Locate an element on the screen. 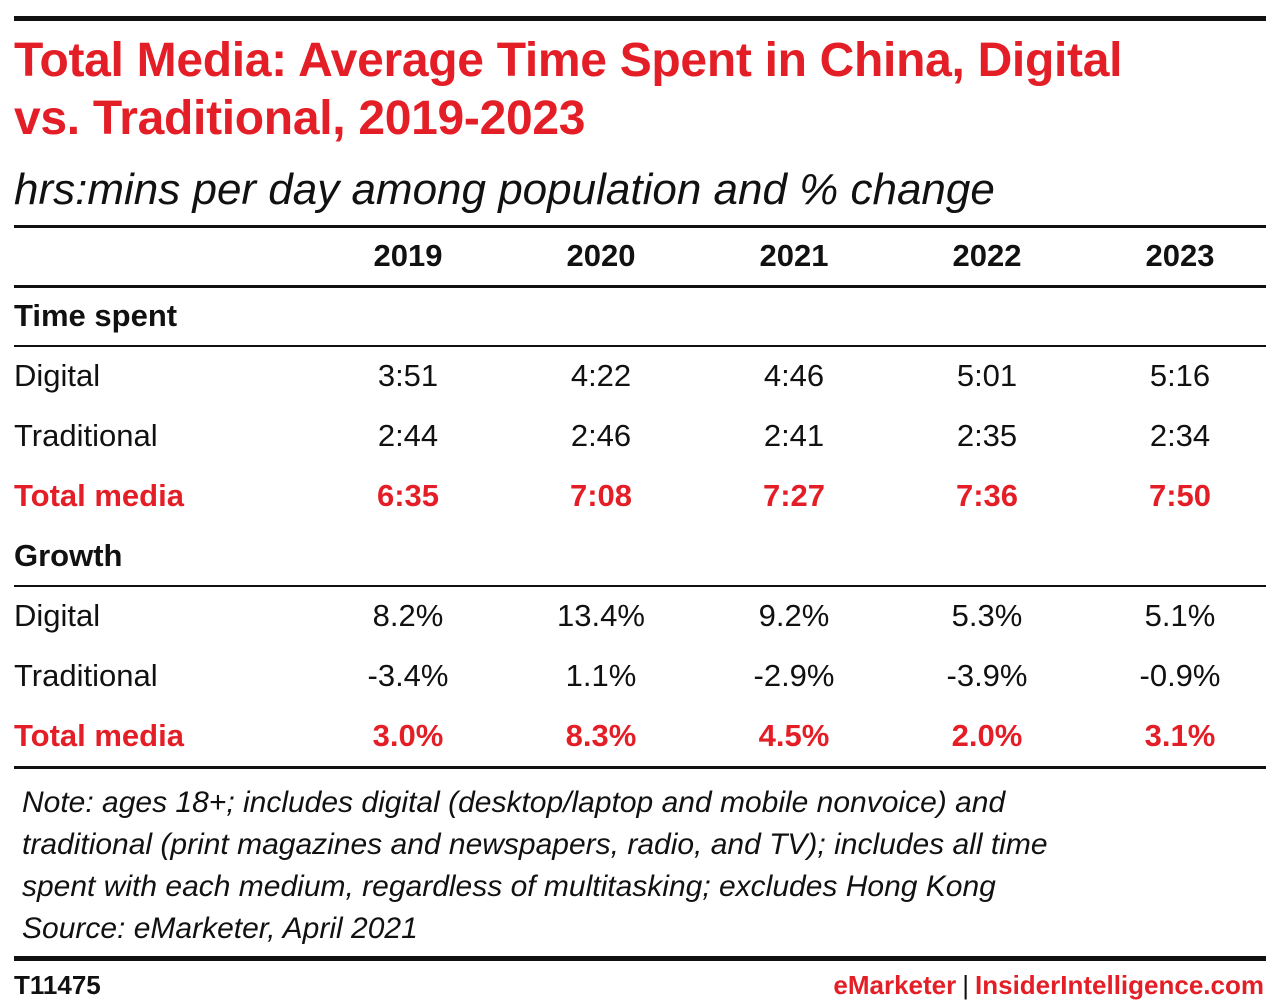  brand-insider-intelligence: InsiderIntelligence.com is located at coordinates (1119, 985).